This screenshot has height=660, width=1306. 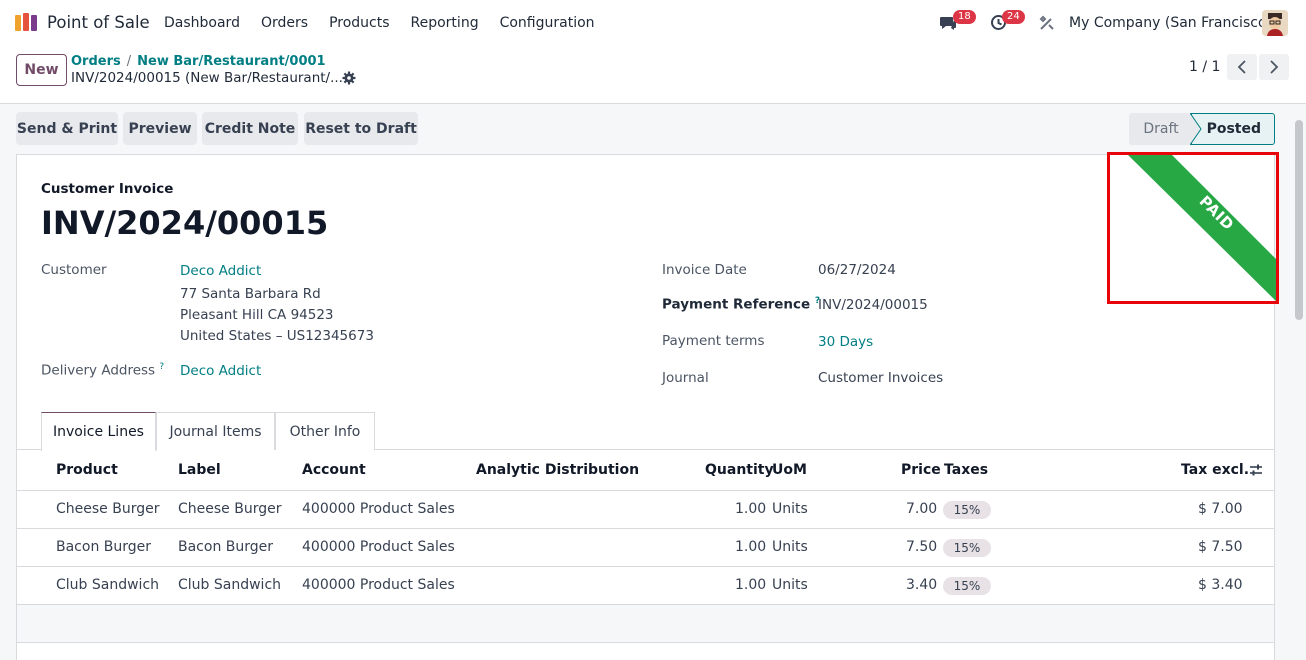 What do you see at coordinates (713, 341) in the screenshot?
I see `payment-terms-label: Payment terms` at bounding box center [713, 341].